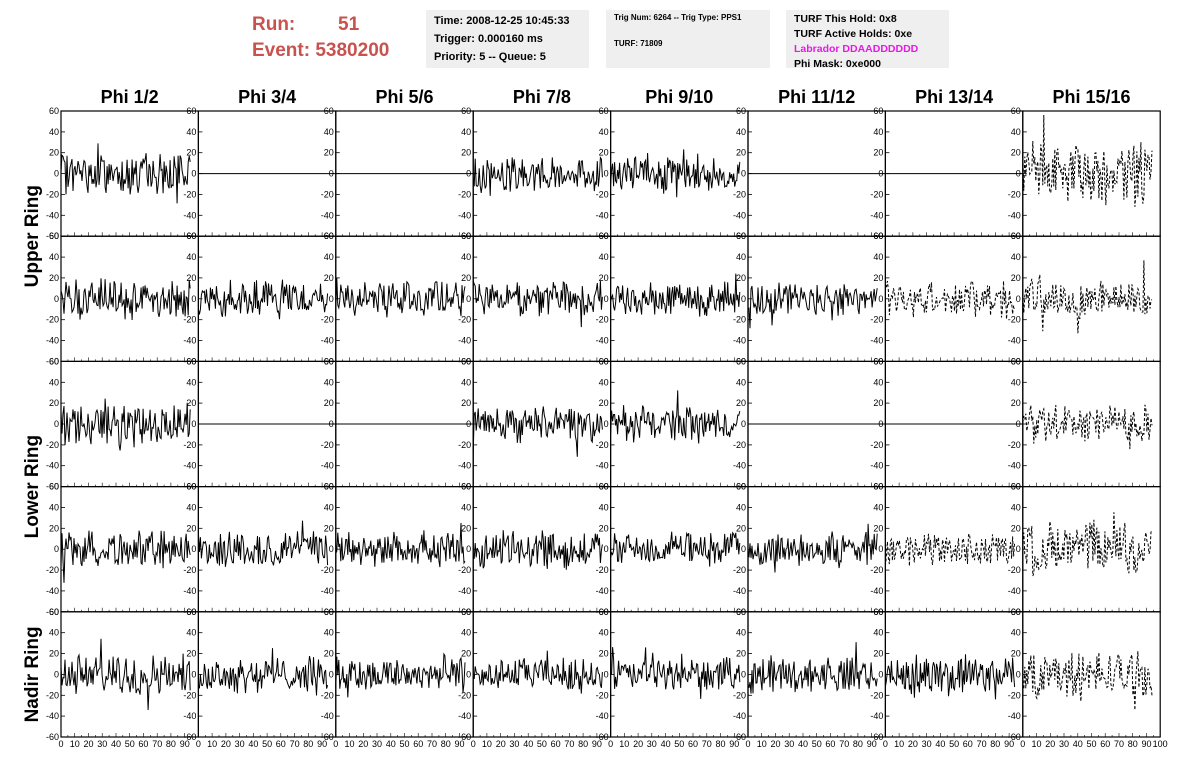  Describe the element at coordinates (130, 97) in the screenshot. I see `column-title: Phi 1/2` at that location.